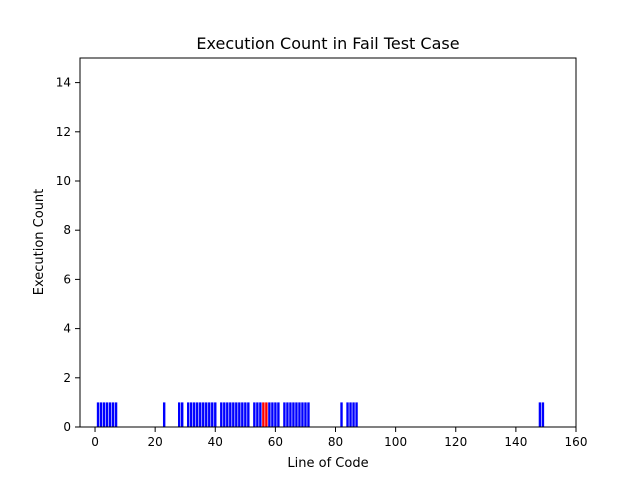 The height and width of the screenshot is (480, 640). Describe the element at coordinates (215, 442) in the screenshot. I see `x-tick-label: 40` at that location.